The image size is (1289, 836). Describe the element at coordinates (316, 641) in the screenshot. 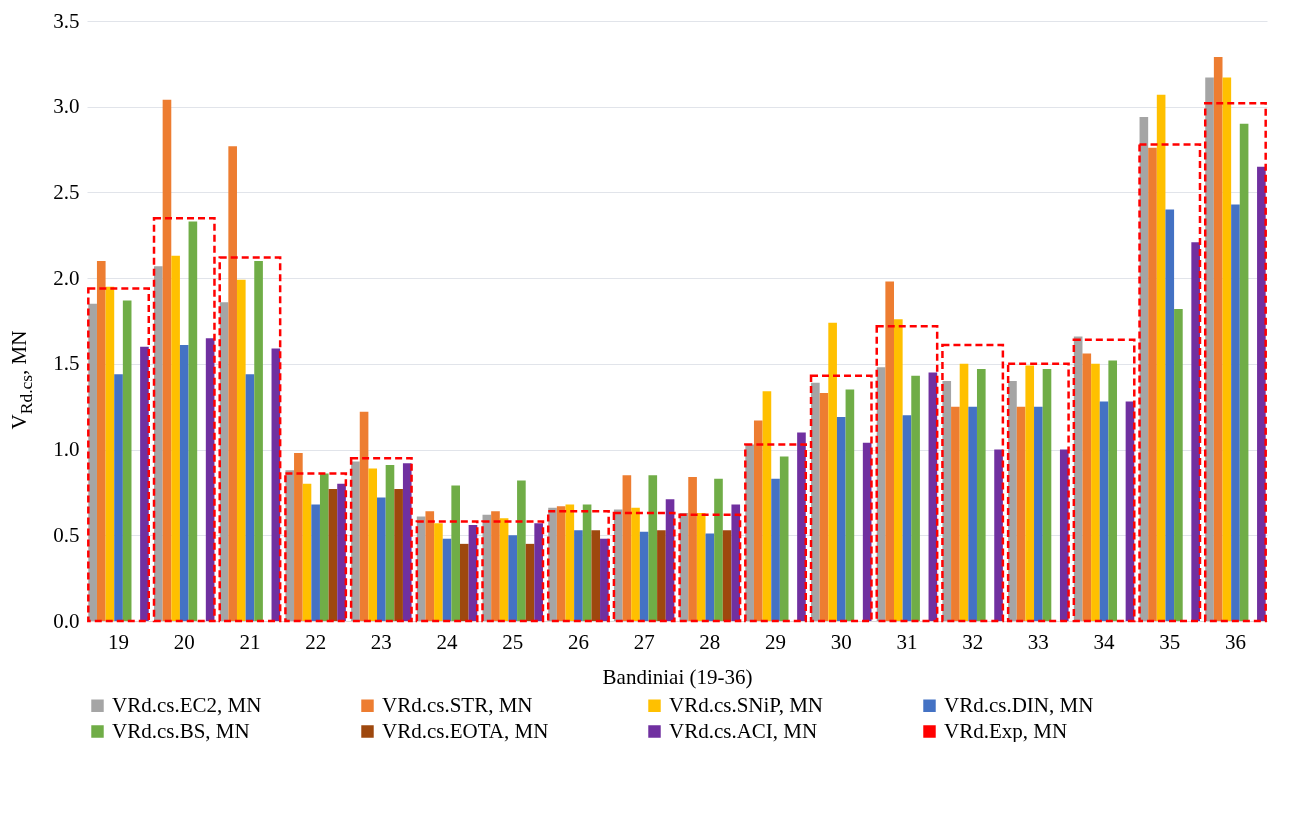

I see `x-tick-label: 22` at that location.